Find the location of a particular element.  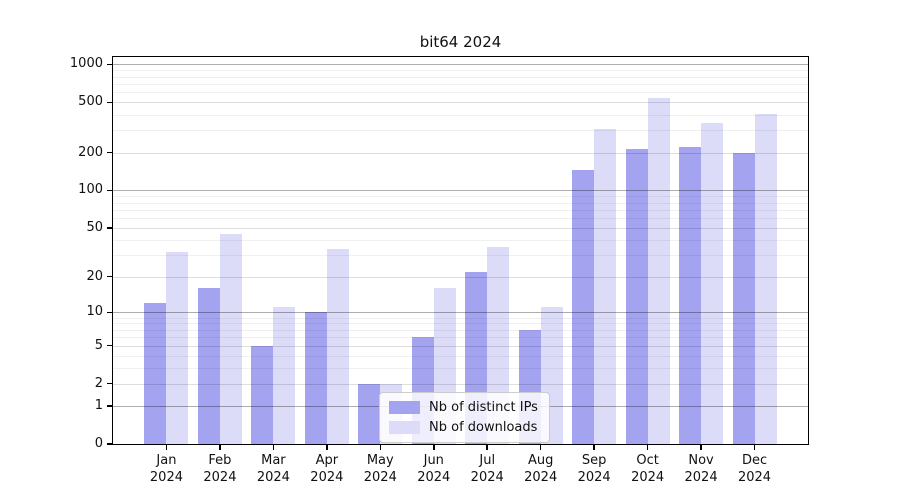

x-tick-mark-may-2024 is located at coordinates (380, 447).